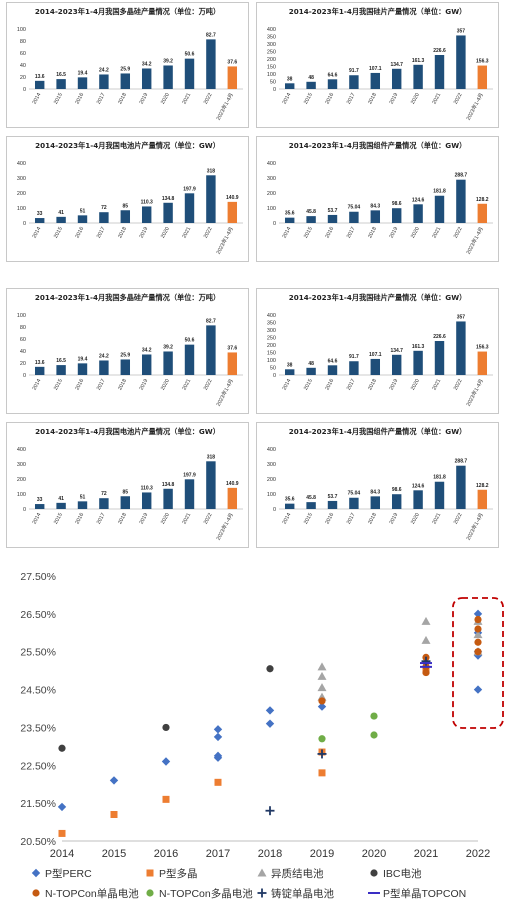 This screenshot has width=506, height=916. I want to click on legend-label: 铸锭单晶电池, so click(302, 893).